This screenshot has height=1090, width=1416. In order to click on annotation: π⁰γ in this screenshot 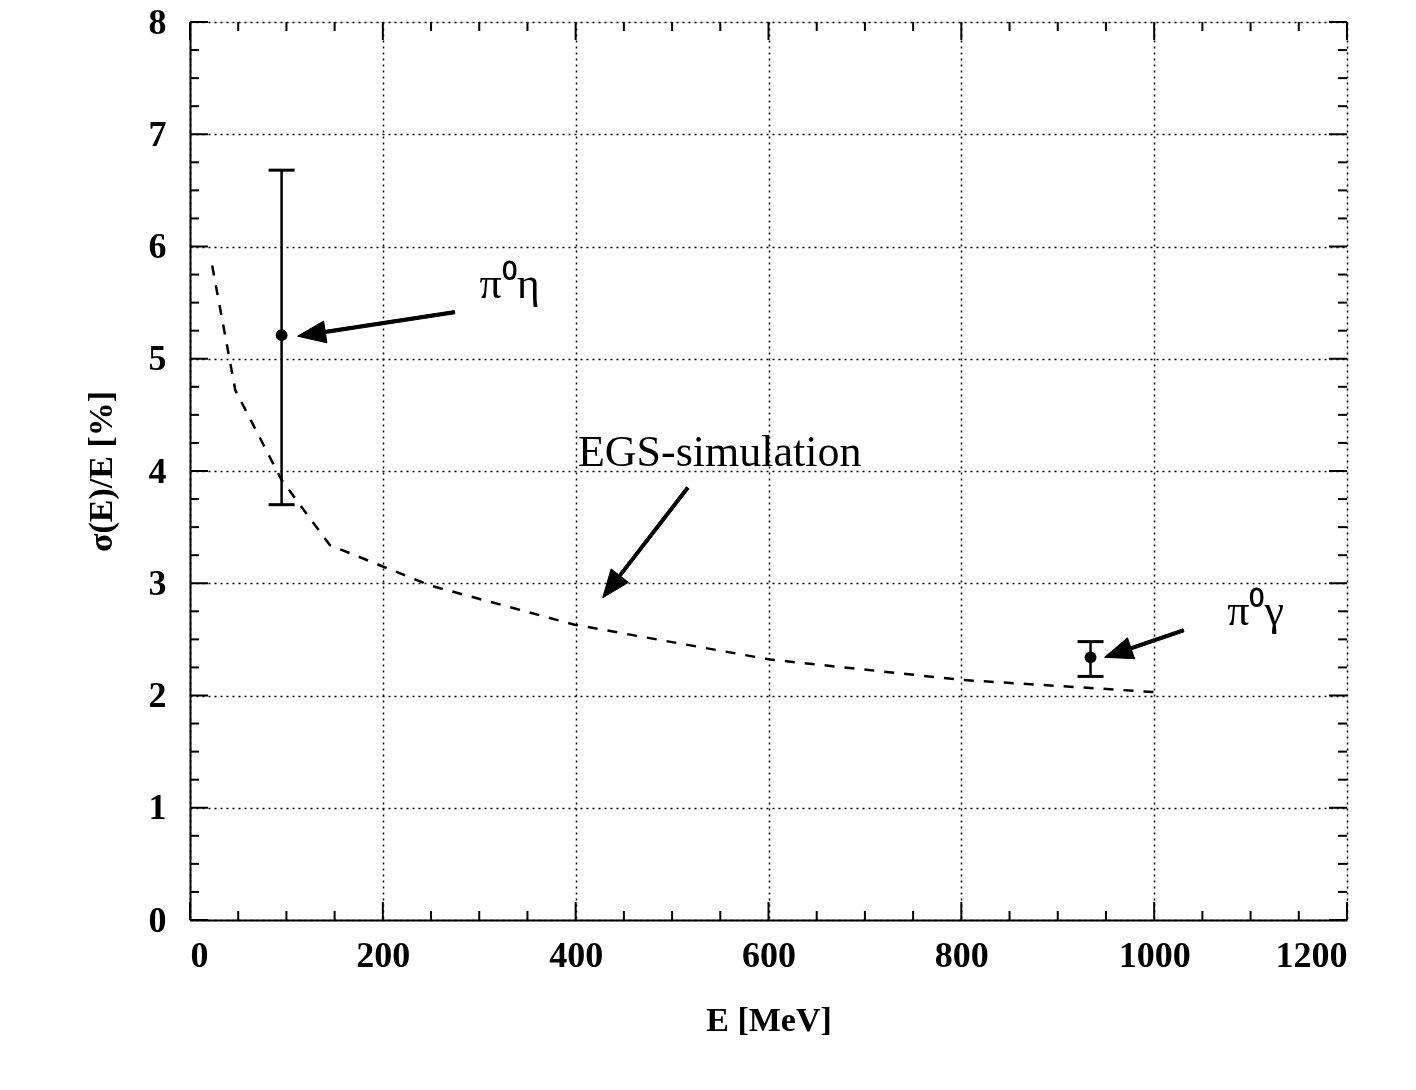, I will do `click(1255, 611)`.